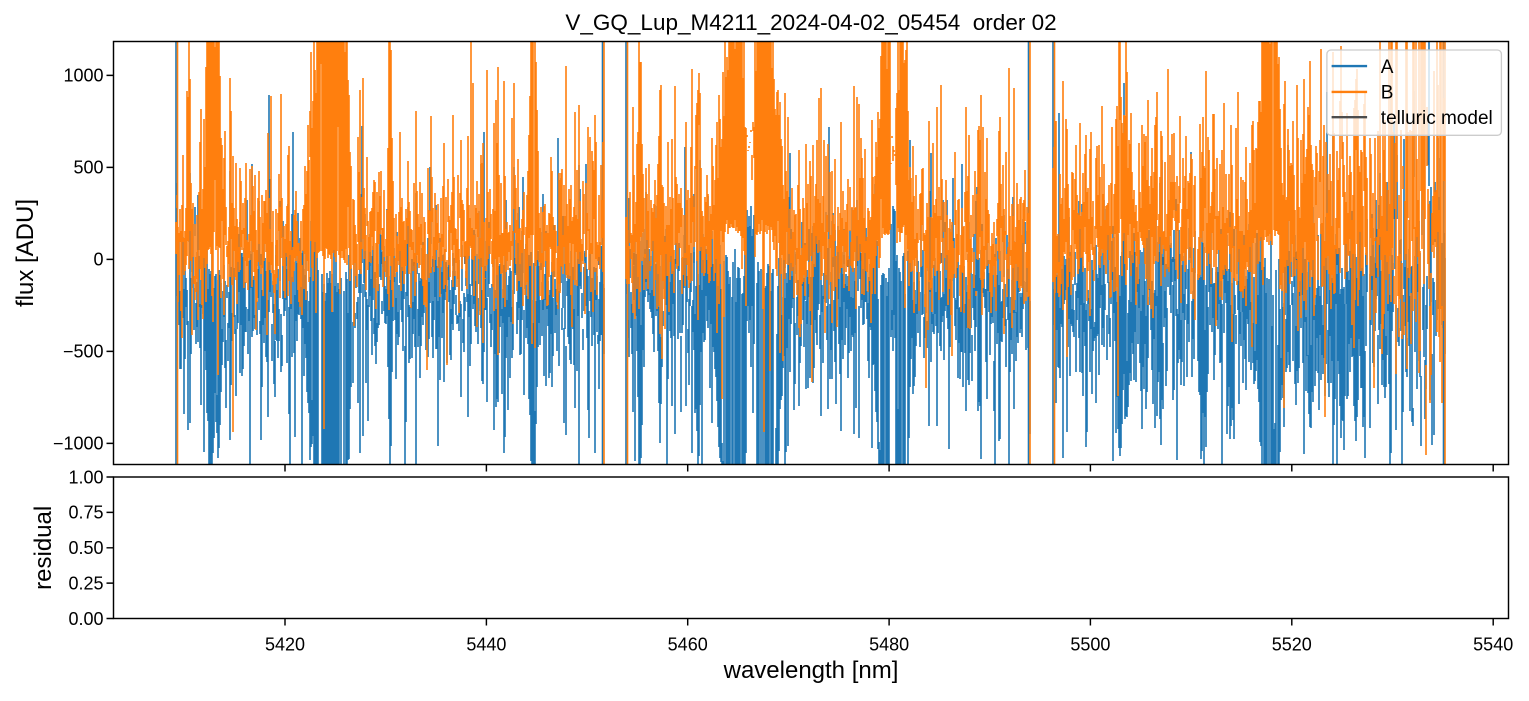  I want to click on svg-text: residual, so click(43, 548).